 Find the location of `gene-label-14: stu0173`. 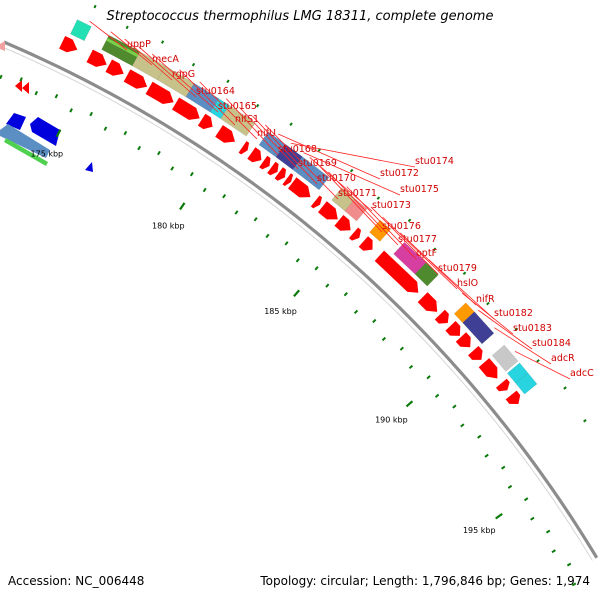

gene-label-14: stu0173 is located at coordinates (391, 205).